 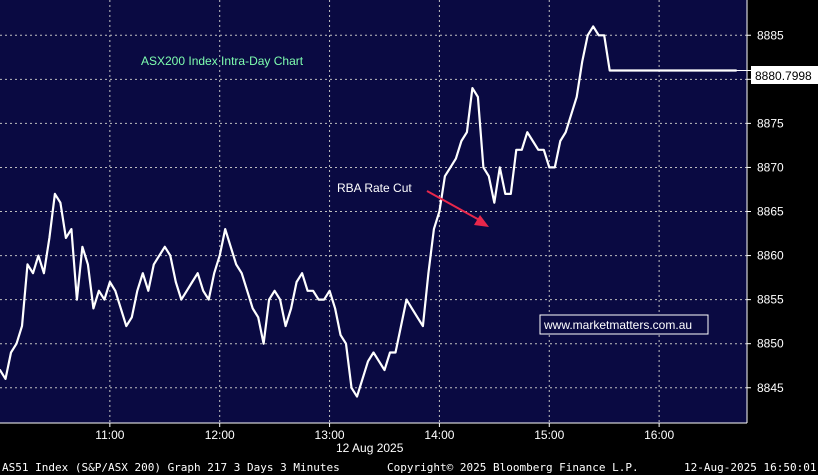 What do you see at coordinates (481, 221) in the screenshot?
I see `annotation-arrowhead` at bounding box center [481, 221].